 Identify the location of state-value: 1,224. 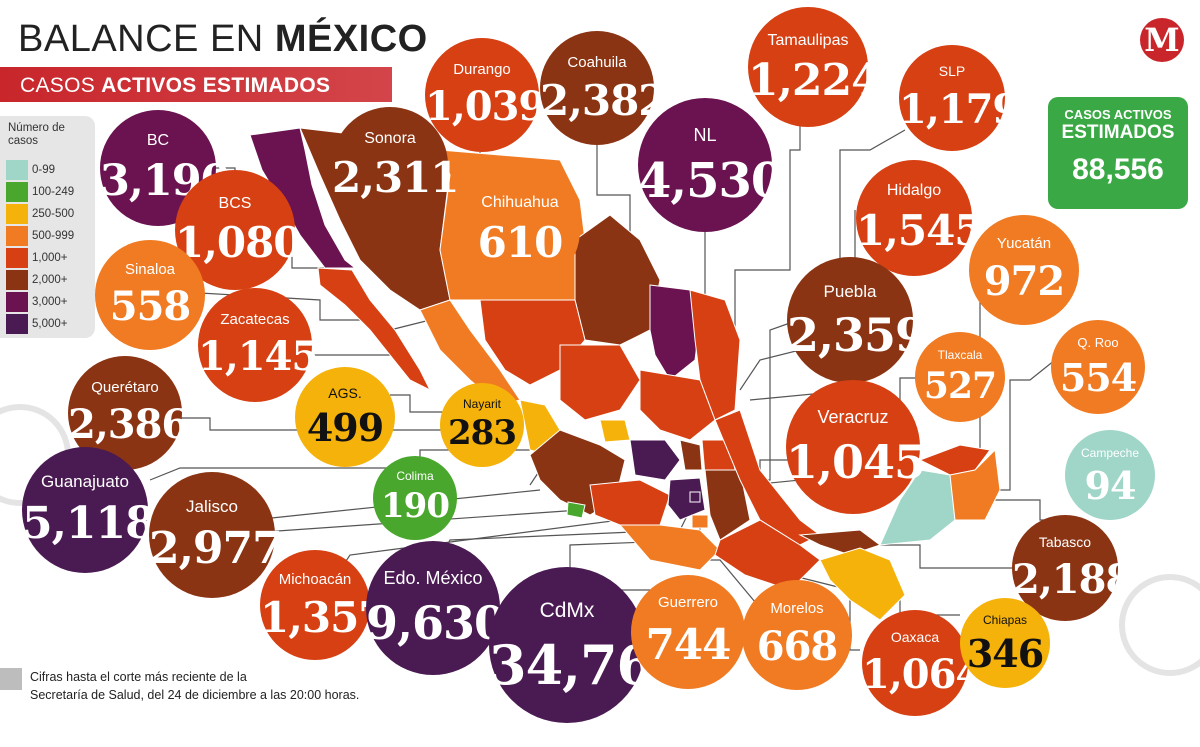
(815, 80).